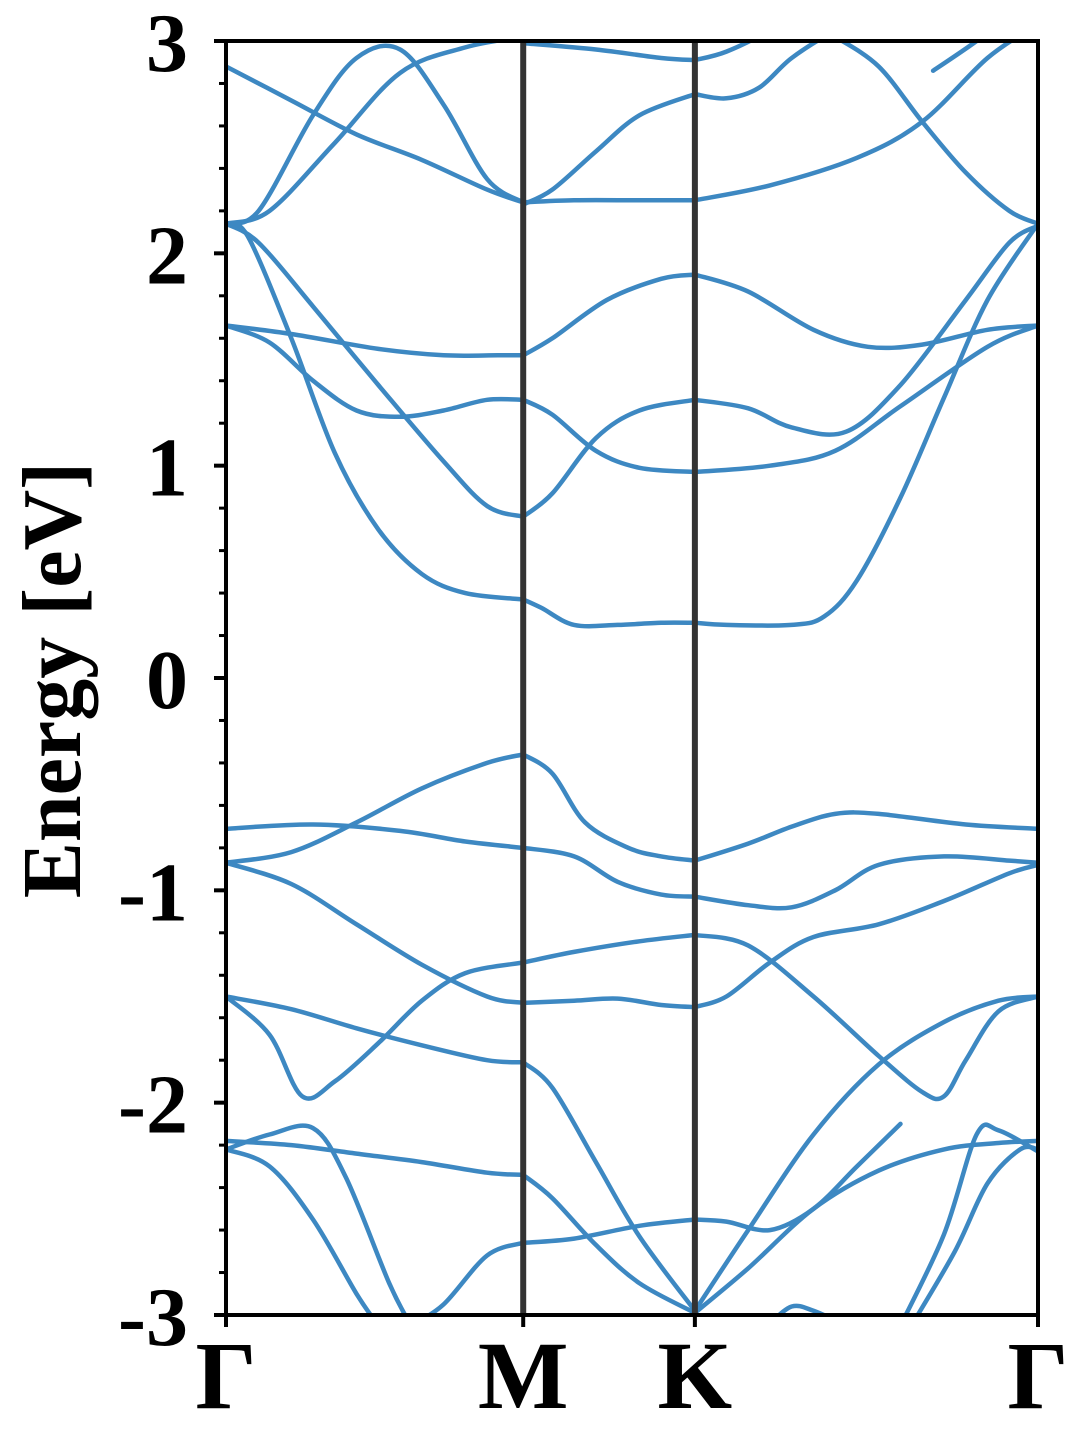 The image size is (1080, 1440). I want to click on y-axis-ticks: 3 2 1 0 -1 -2 -3, so click(172, 682).